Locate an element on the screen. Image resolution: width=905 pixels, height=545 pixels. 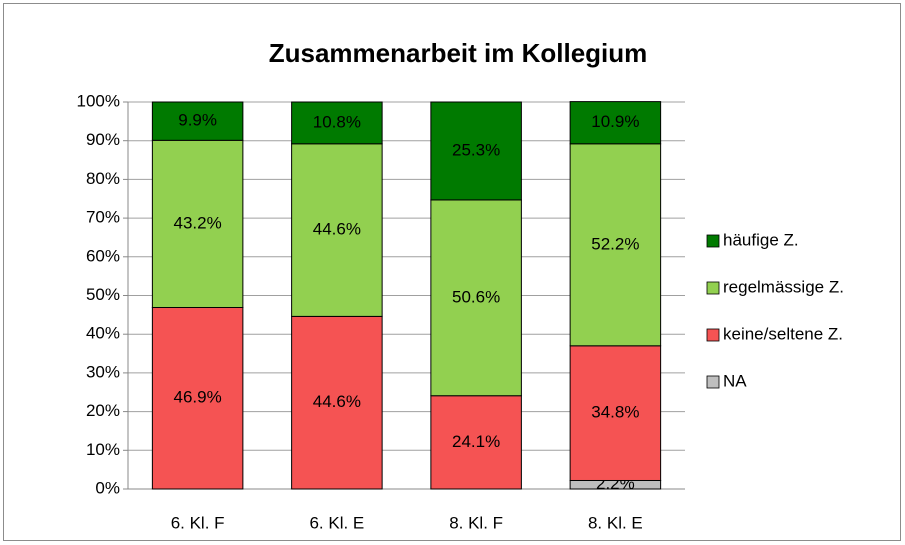
y-tick-label: 70% is located at coordinates (103, 217).